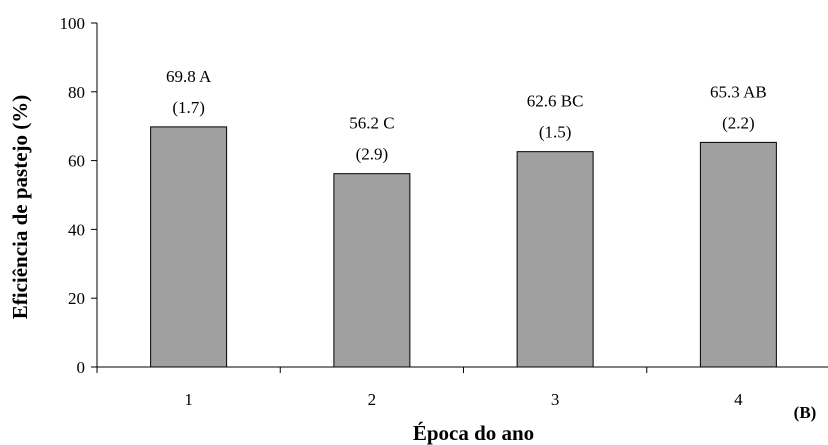  Describe the element at coordinates (371, 123) in the screenshot. I see `bar-value-label: 56.2 C` at that location.